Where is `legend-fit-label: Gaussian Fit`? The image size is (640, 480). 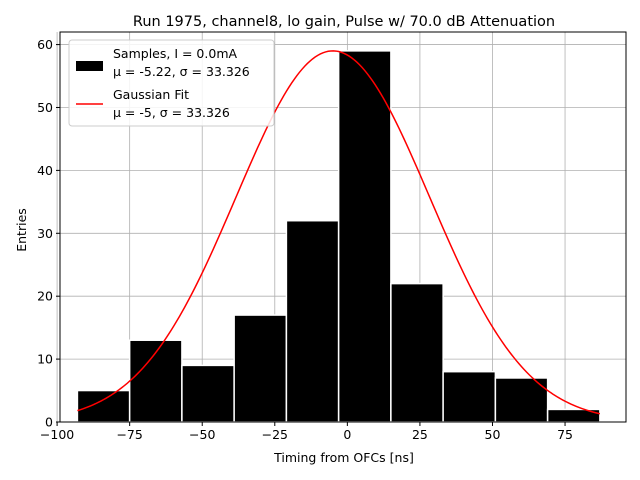 legend-fit-label: Gaussian Fit is located at coordinates (151, 94).